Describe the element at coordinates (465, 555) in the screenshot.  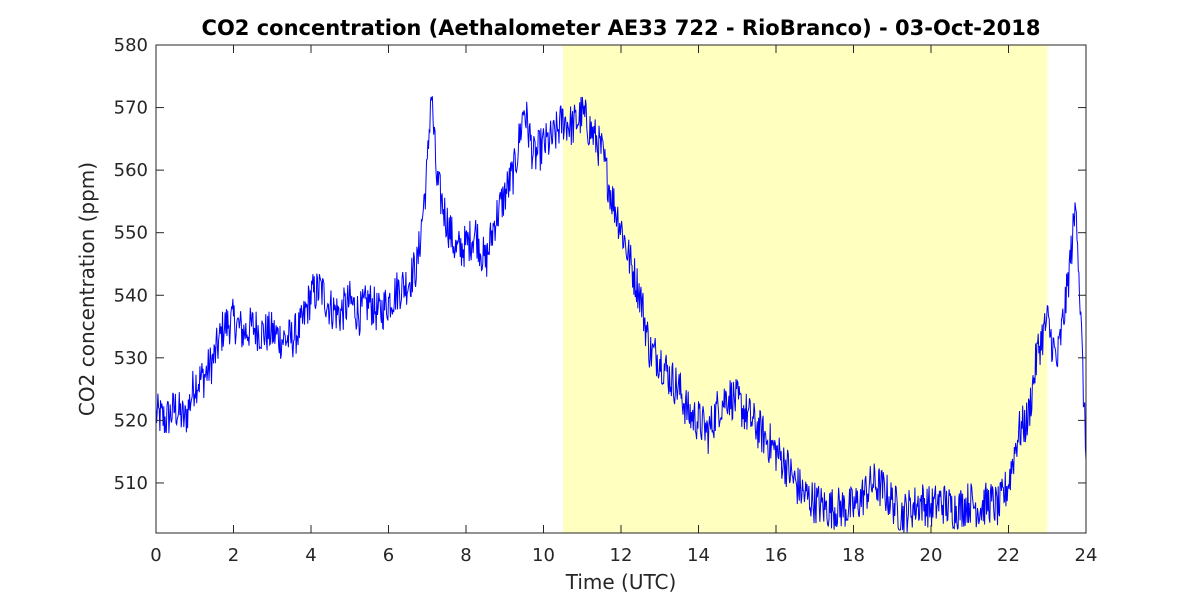
I see `x-tick-label: 8` at that location.